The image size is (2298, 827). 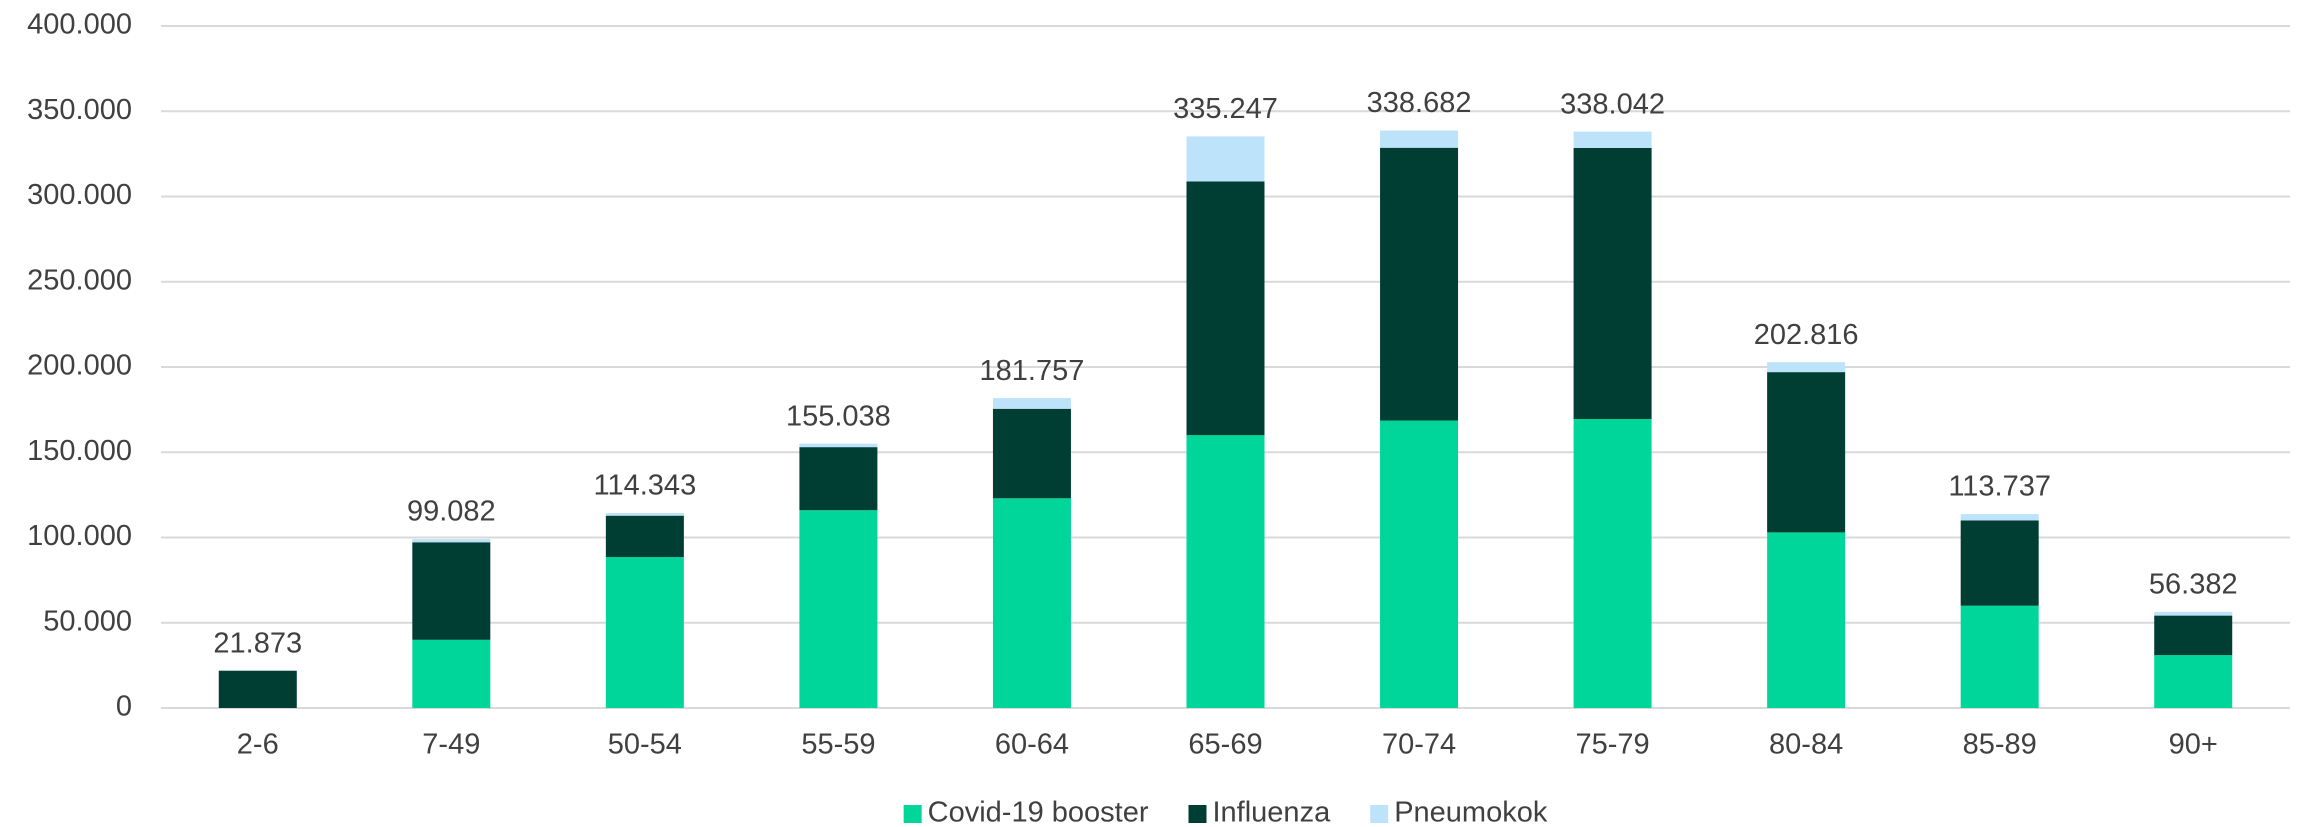 I want to click on total-label: 181.757, so click(x=1032, y=371).